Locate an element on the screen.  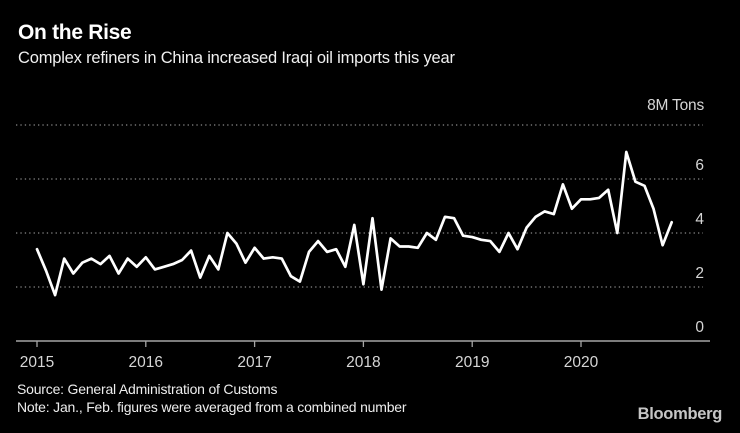
bloomberg-logo: Bloomberg is located at coordinates (680, 414).